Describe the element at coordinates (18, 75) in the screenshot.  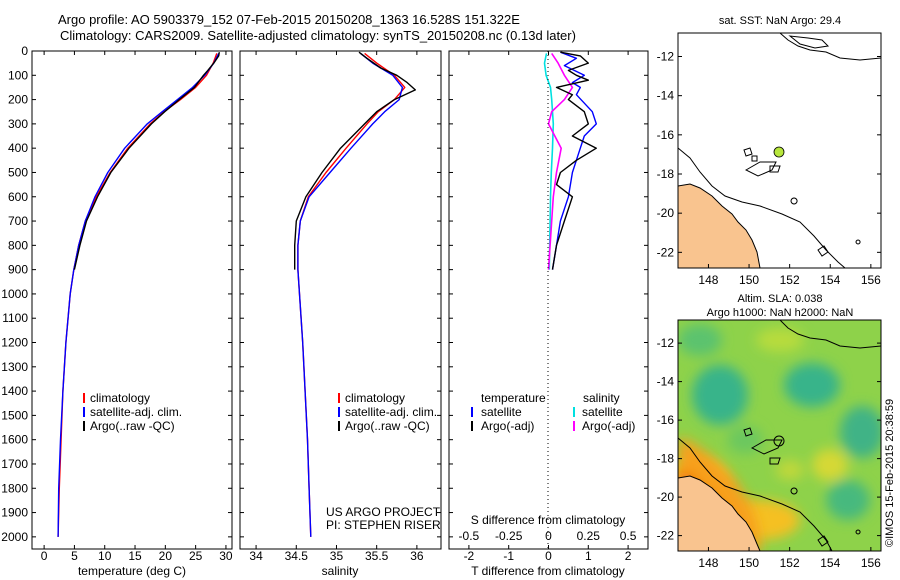
I see `depth-tick-label: 100` at that location.